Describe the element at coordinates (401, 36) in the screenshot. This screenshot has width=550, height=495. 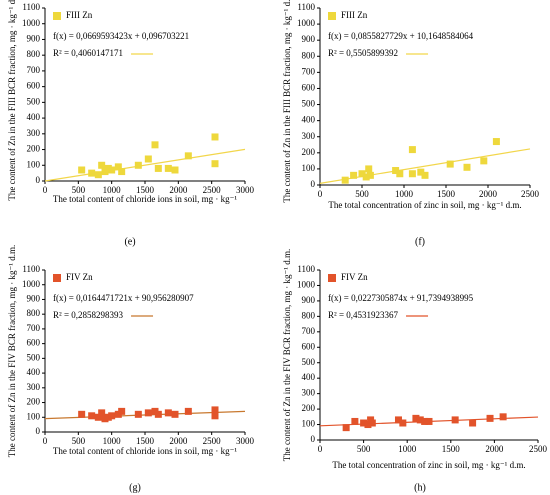
I see `trend-equation: f(x) = 0,0855827729x + 10,1648584064` at that location.